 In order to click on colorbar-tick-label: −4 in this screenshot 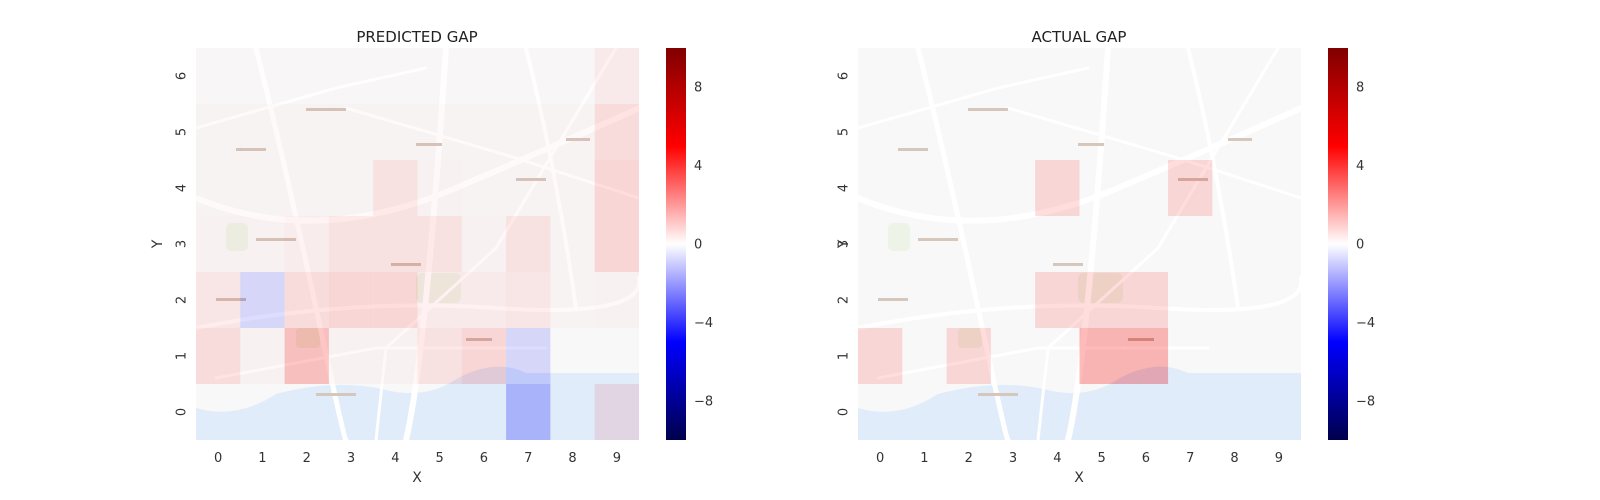, I will do `click(1365, 323)`.